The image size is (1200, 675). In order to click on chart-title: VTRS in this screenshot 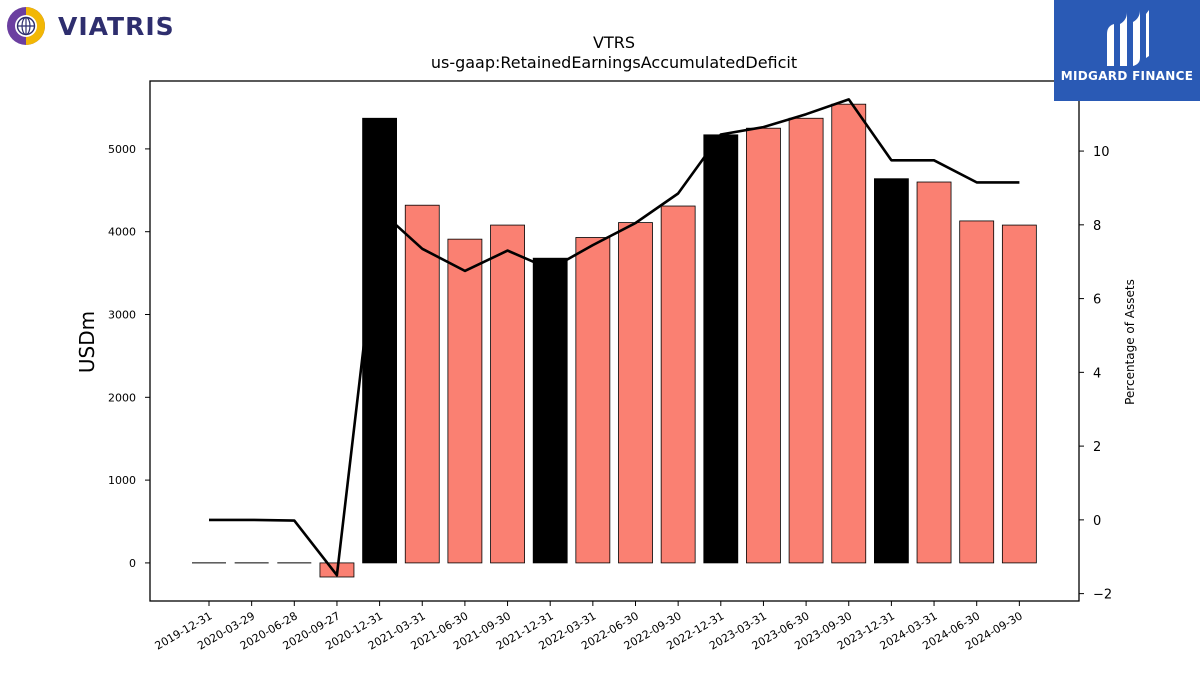, I will do `click(614, 42)`.